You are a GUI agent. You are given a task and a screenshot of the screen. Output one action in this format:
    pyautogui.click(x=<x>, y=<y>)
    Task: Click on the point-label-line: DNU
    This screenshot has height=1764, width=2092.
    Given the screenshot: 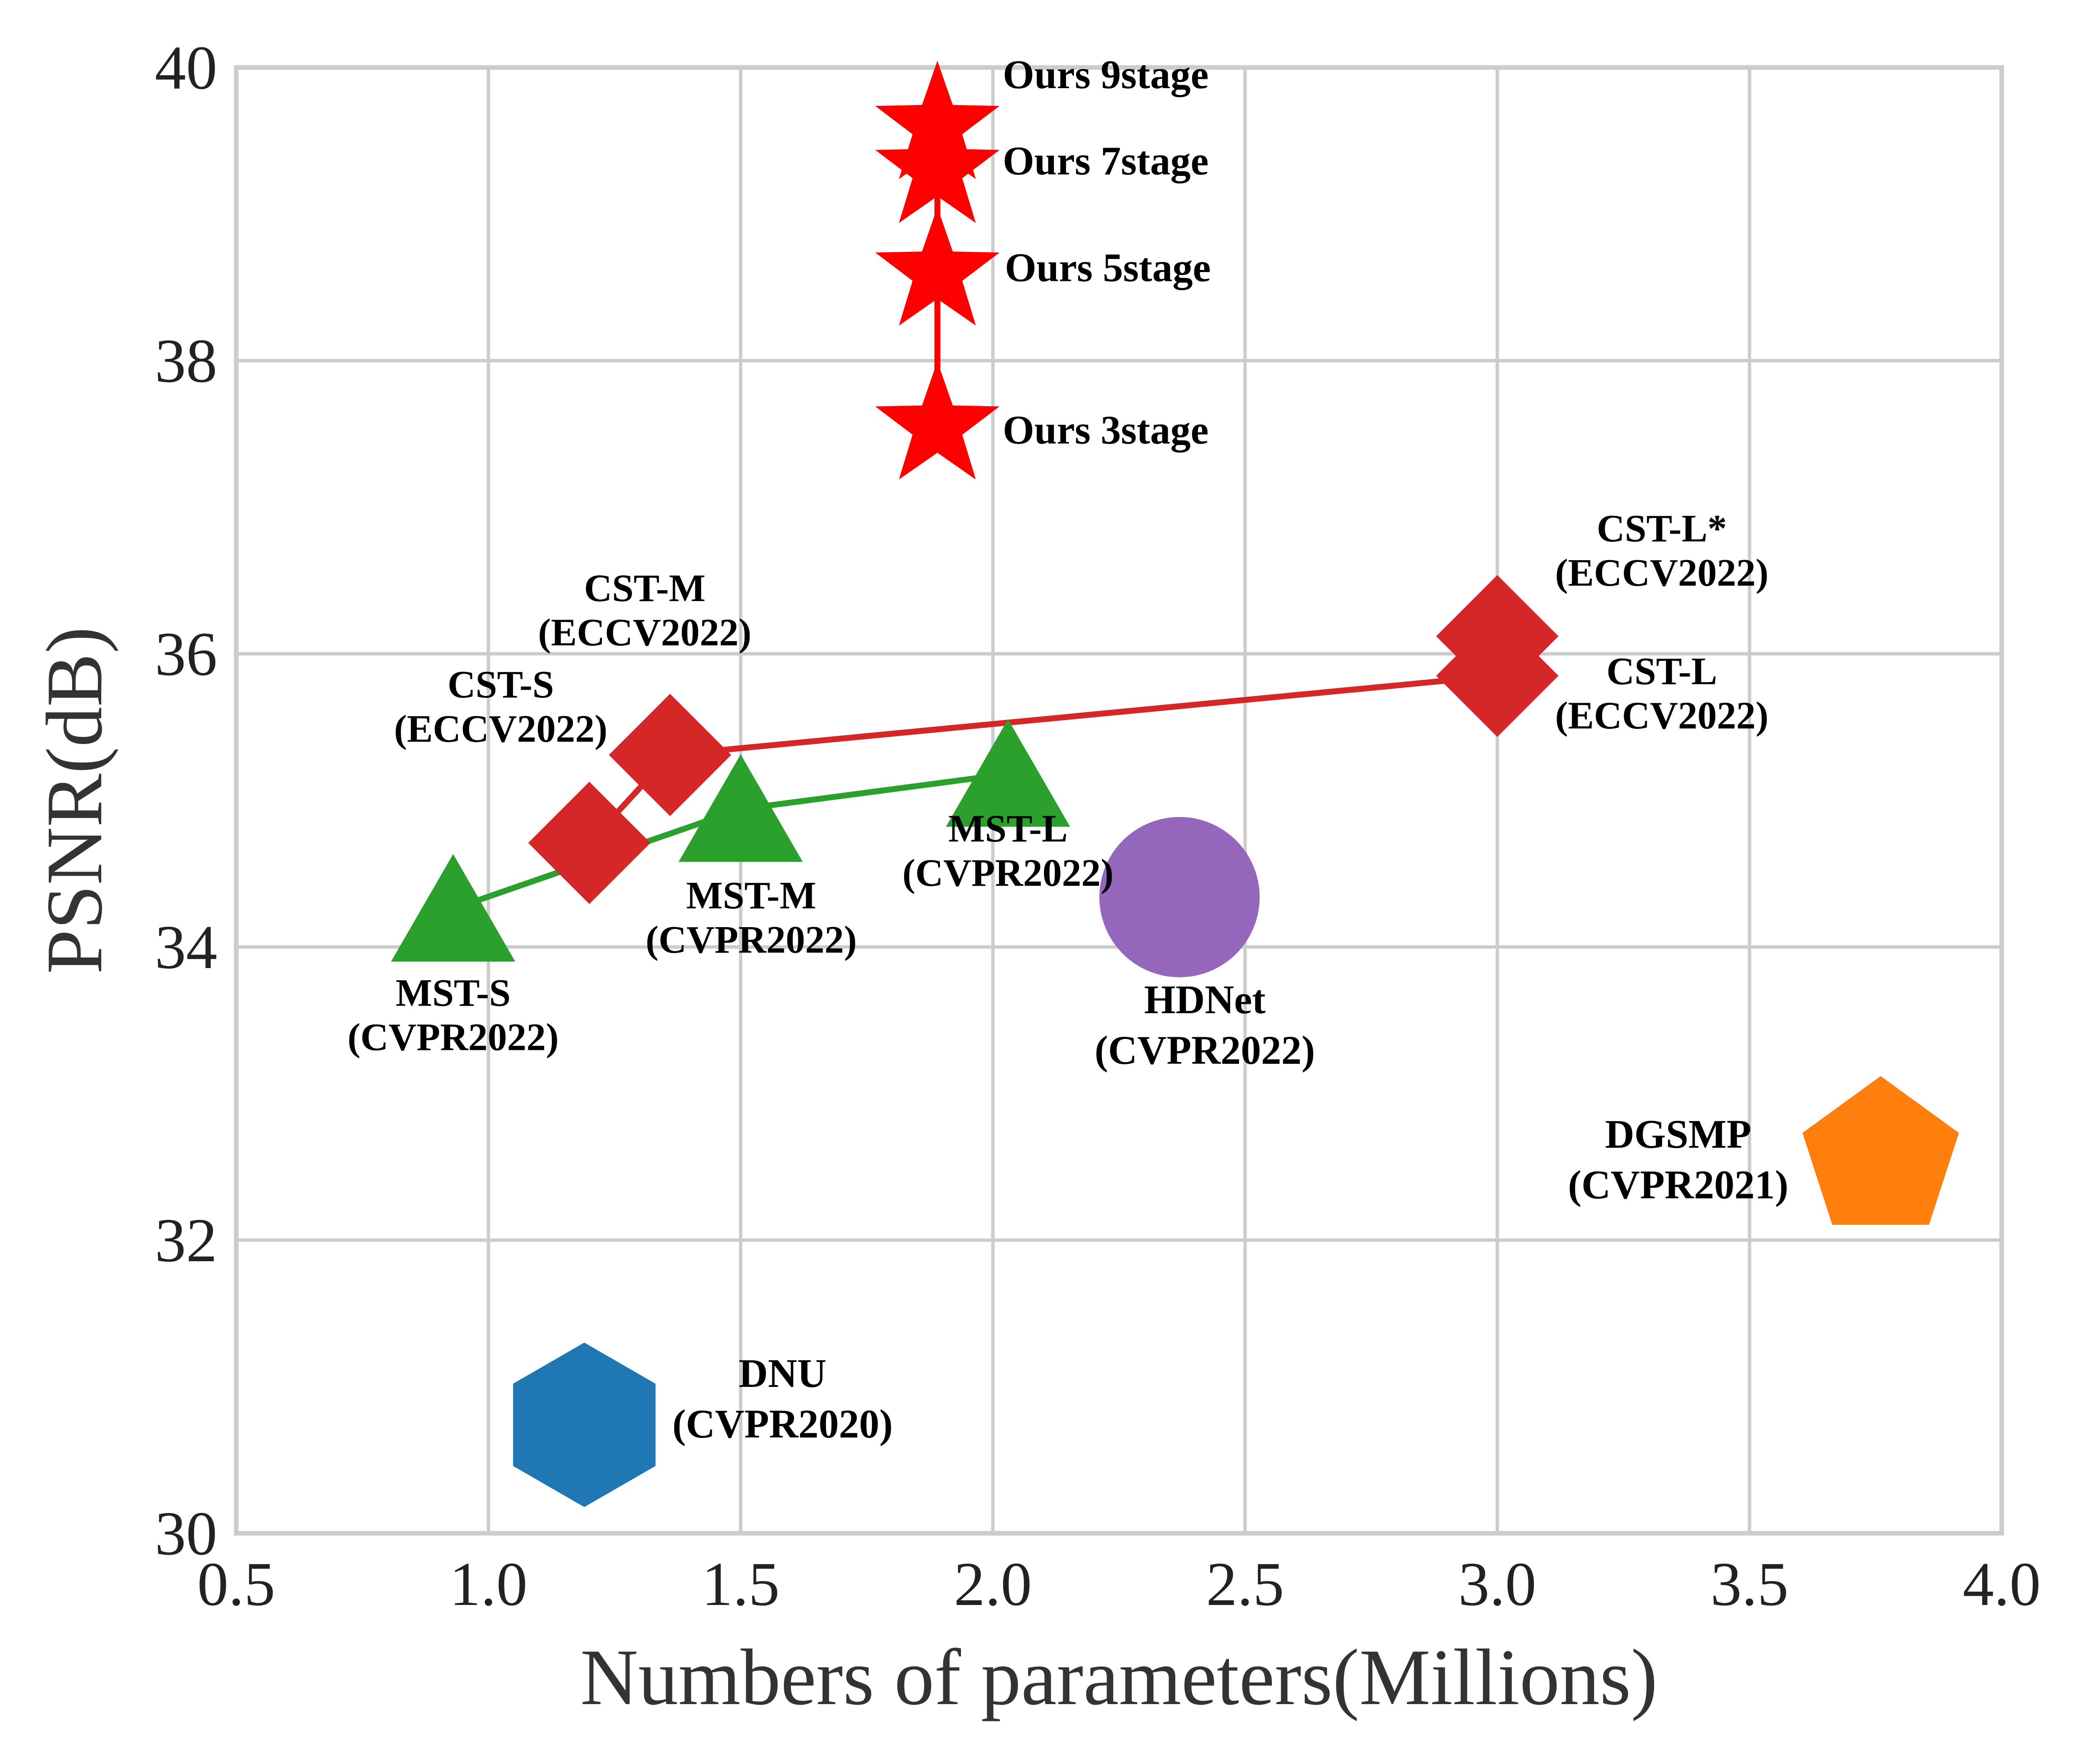 What is the action you would take?
    pyautogui.click(x=782, y=1373)
    